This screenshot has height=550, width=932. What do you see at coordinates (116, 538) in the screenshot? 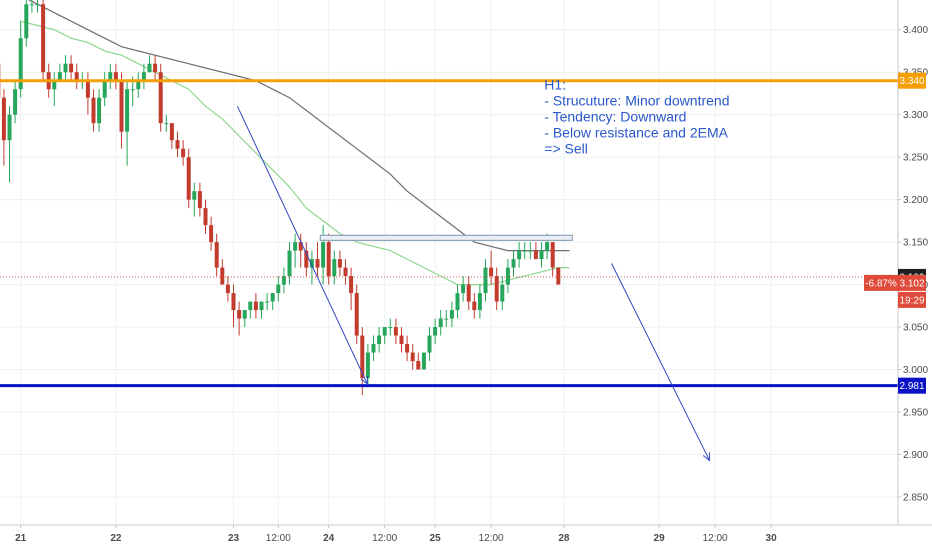
I see `time-tick-label: 22` at bounding box center [116, 538].